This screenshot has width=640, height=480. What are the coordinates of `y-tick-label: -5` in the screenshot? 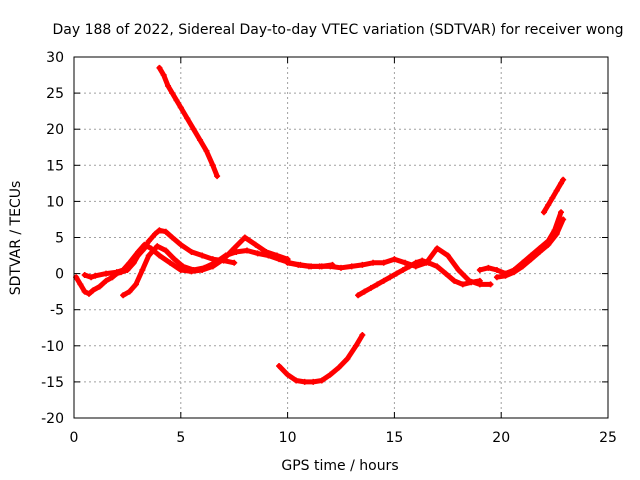 It's located at (57, 311).